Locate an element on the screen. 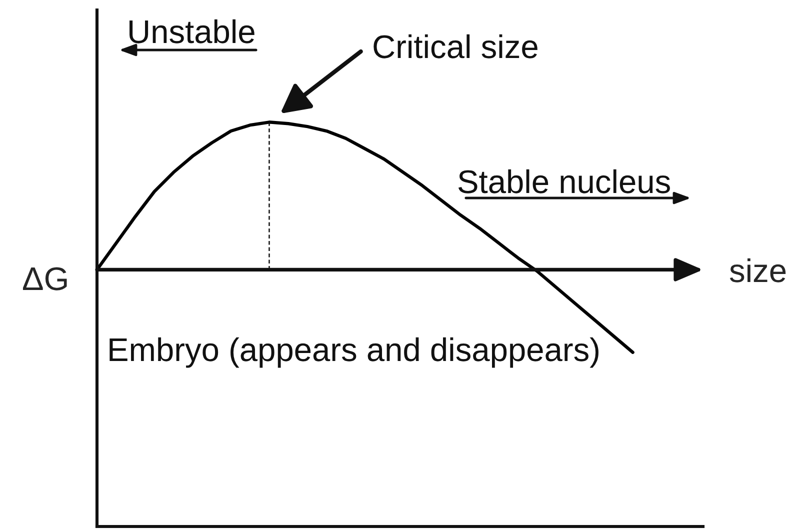 Image resolution: width=799 pixels, height=529 pixels. text: Critical size is located at coordinates (456, 46).